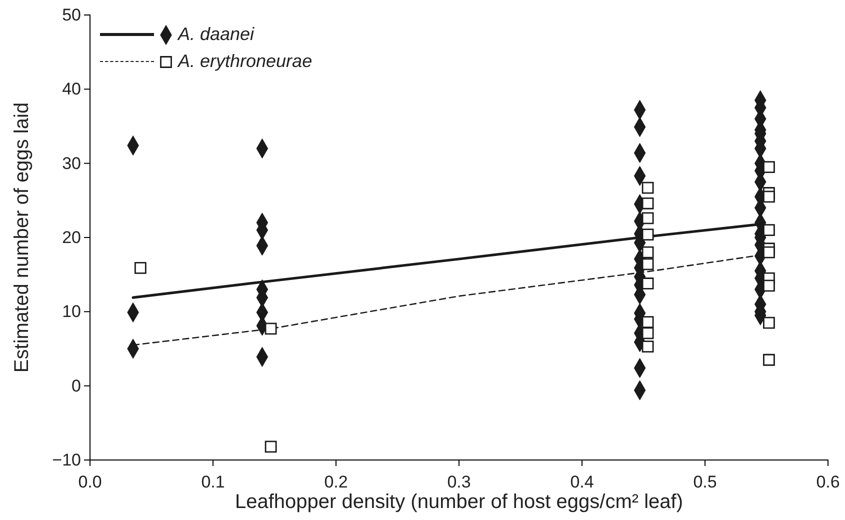 Image resolution: width=845 pixels, height=520 pixels. What do you see at coordinates (245, 61) in the screenshot?
I see `legend-label: A. erythroneurae` at bounding box center [245, 61].